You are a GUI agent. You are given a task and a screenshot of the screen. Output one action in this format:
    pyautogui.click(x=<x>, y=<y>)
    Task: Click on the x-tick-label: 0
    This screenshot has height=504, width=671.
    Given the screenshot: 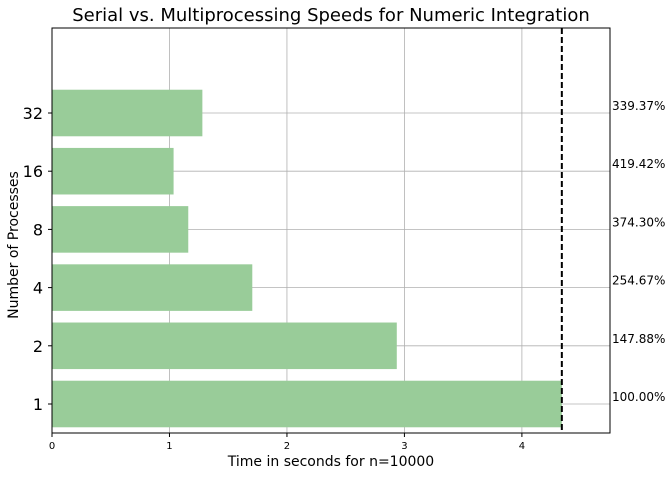 What is the action you would take?
    pyautogui.click(x=52, y=446)
    